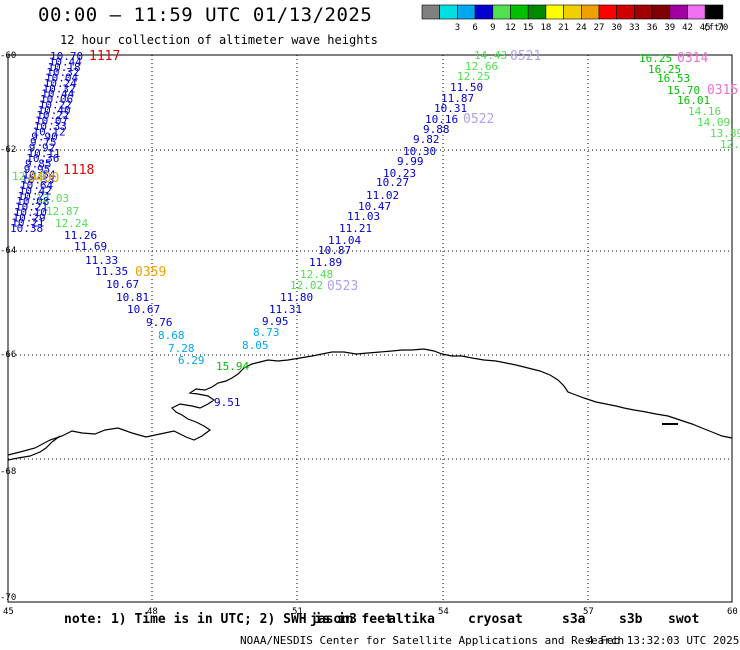 This screenshot has width=740, height=650. What do you see at coordinates (481, 66) in the screenshot?
I see `wave-height-label: 12.66` at bounding box center [481, 66].